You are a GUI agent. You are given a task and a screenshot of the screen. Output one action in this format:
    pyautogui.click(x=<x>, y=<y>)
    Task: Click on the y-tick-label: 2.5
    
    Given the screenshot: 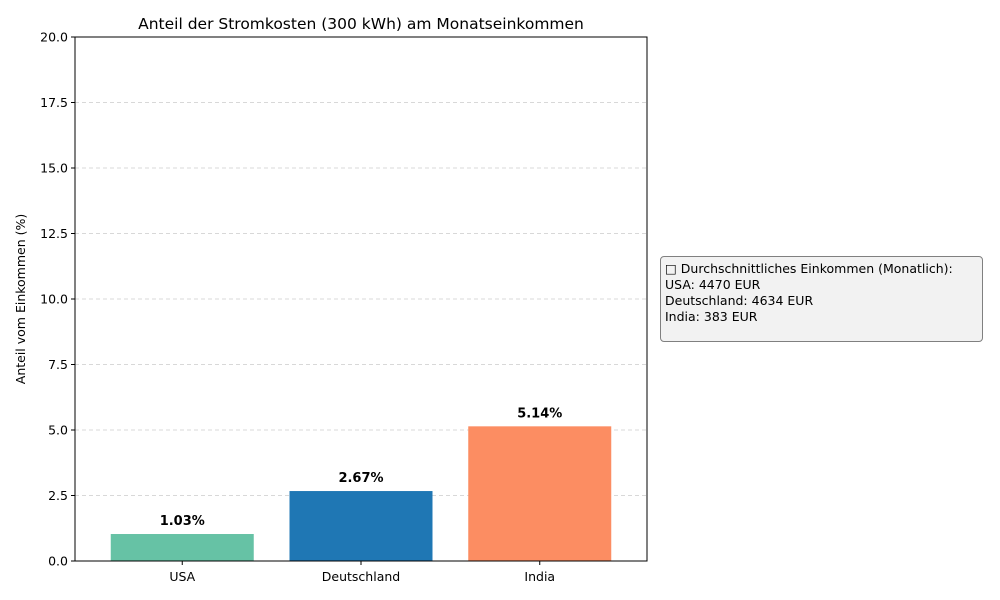 What is the action you would take?
    pyautogui.click(x=58, y=495)
    